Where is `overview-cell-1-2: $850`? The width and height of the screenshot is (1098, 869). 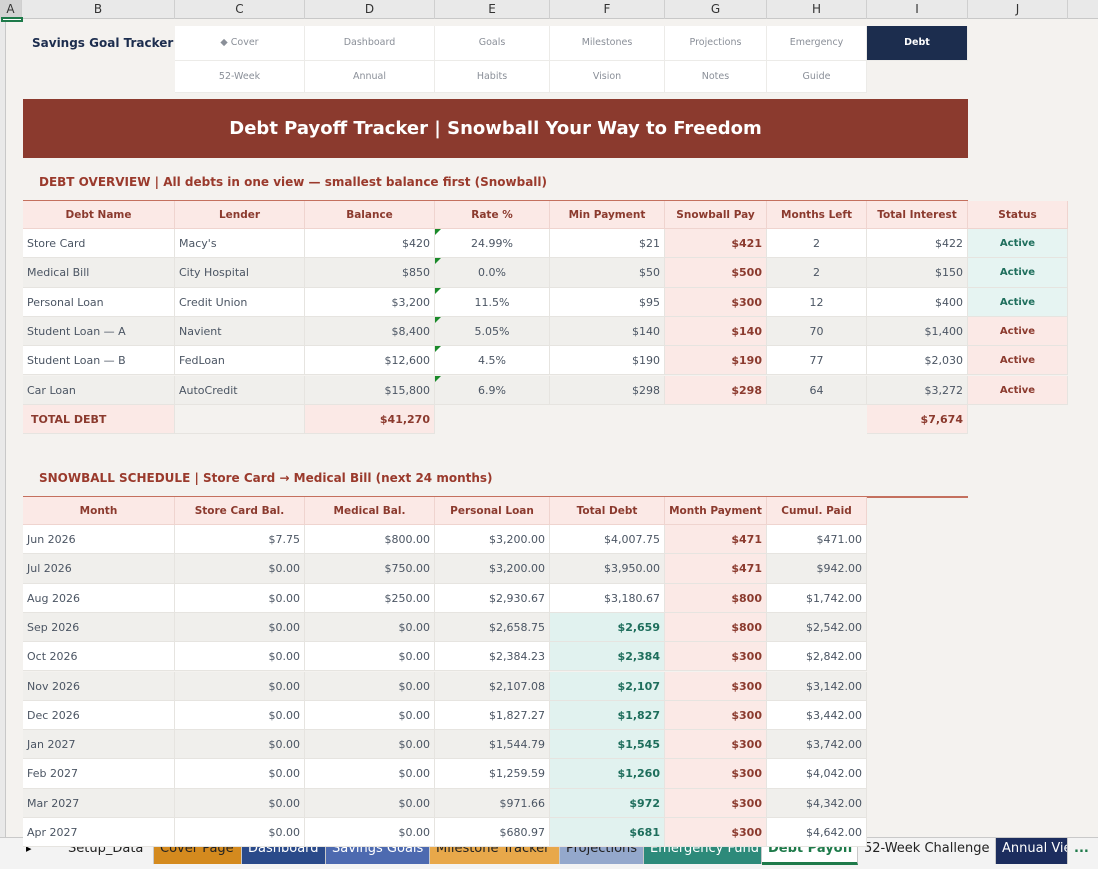
overview-cell-1-2: $850 is located at coordinates (370, 273).